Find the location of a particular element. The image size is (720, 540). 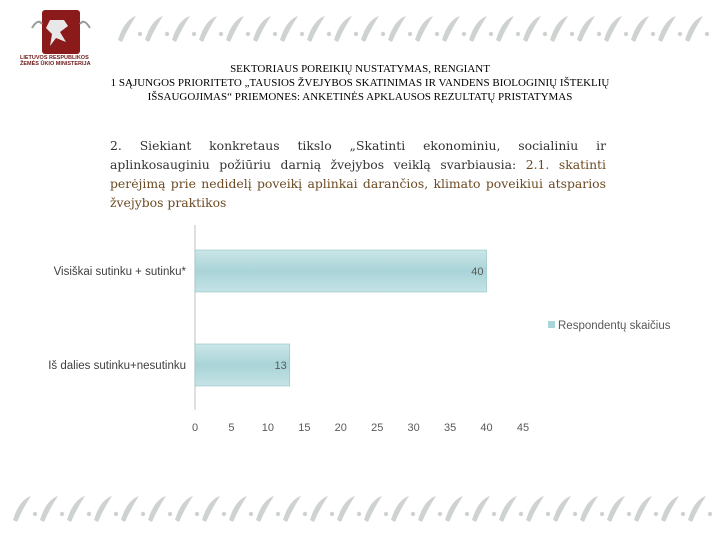

x-tick-label: 35 is located at coordinates (450, 428).